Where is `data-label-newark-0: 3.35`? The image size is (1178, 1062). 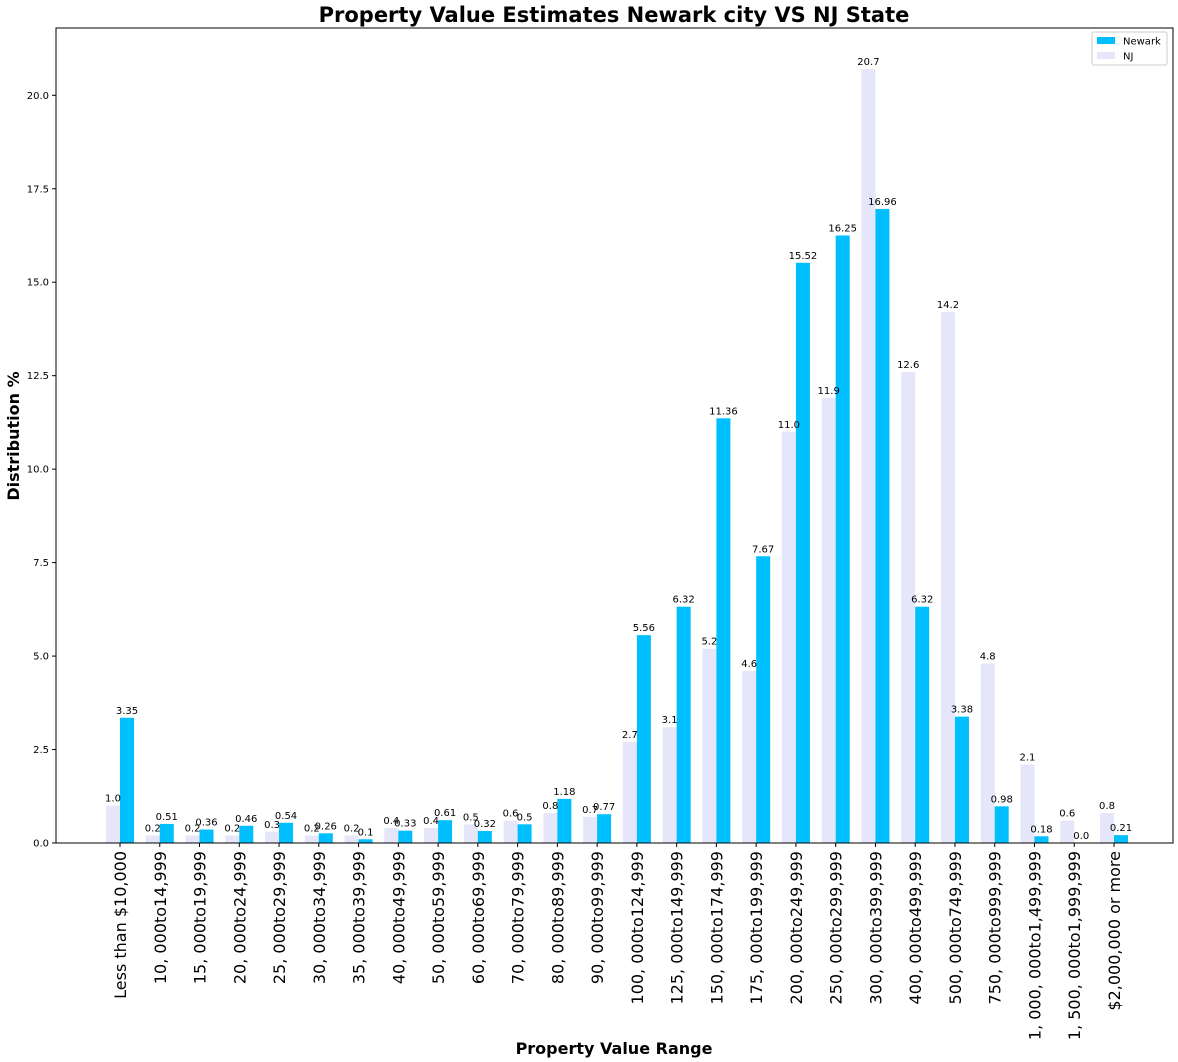 data-label-newark-0: 3.35 is located at coordinates (127, 711).